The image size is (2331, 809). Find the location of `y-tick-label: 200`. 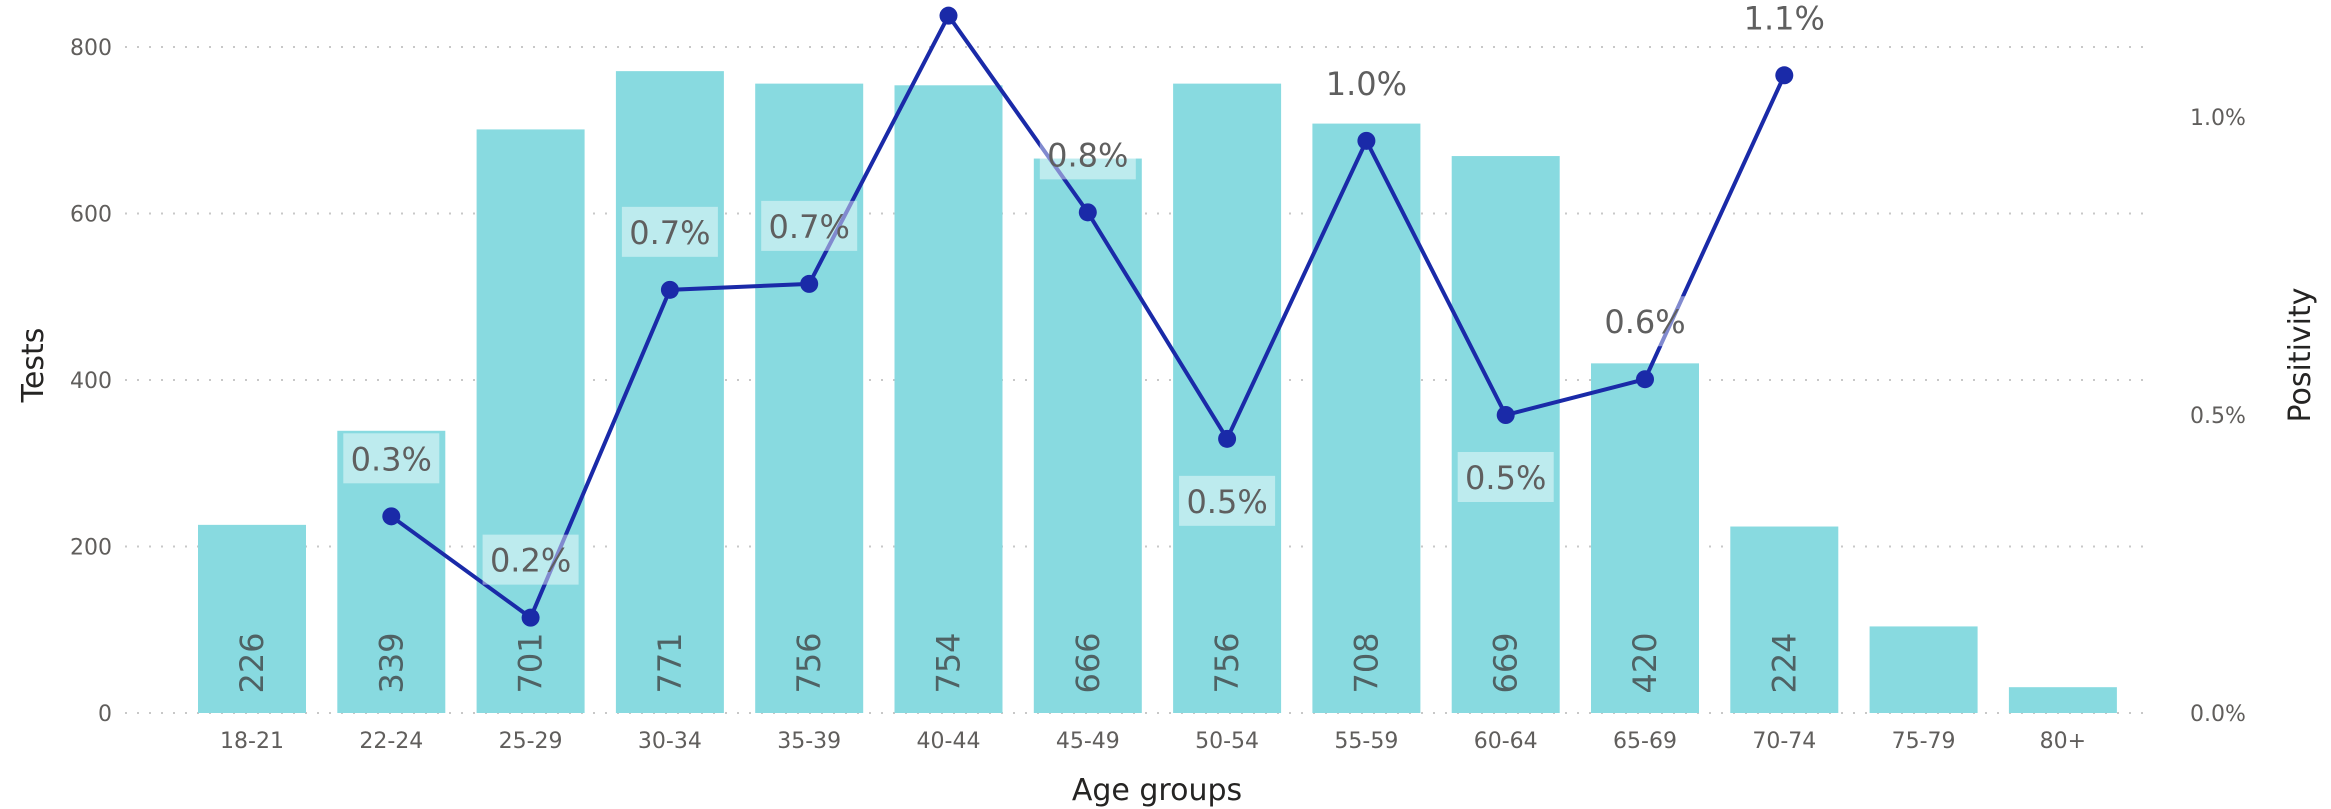

y-tick-label: 200 is located at coordinates (91, 548).